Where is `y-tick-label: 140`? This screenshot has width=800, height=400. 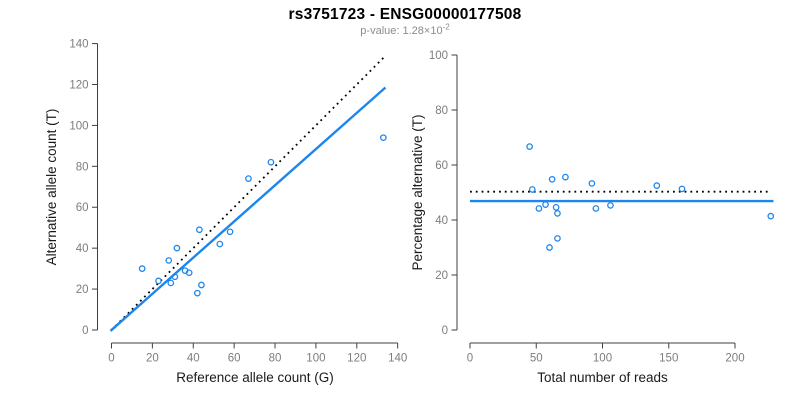 y-tick-label: 140 is located at coordinates (78, 45).